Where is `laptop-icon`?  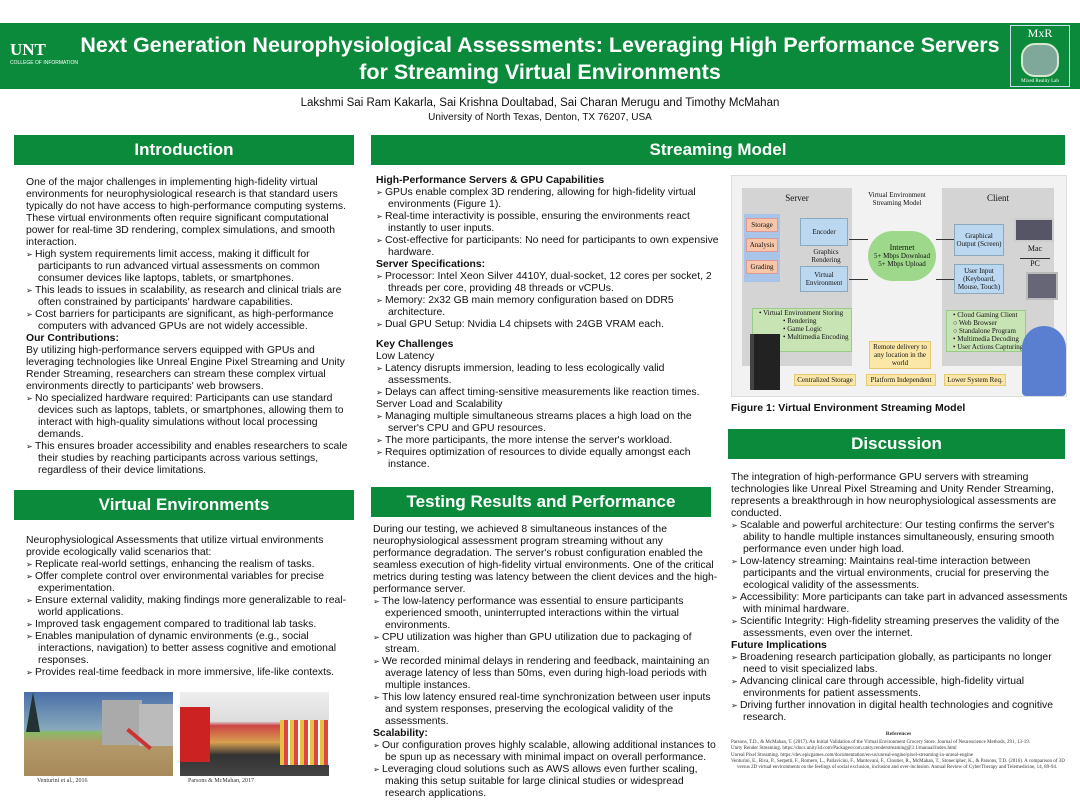
laptop-icon is located at coordinates (1034, 230).